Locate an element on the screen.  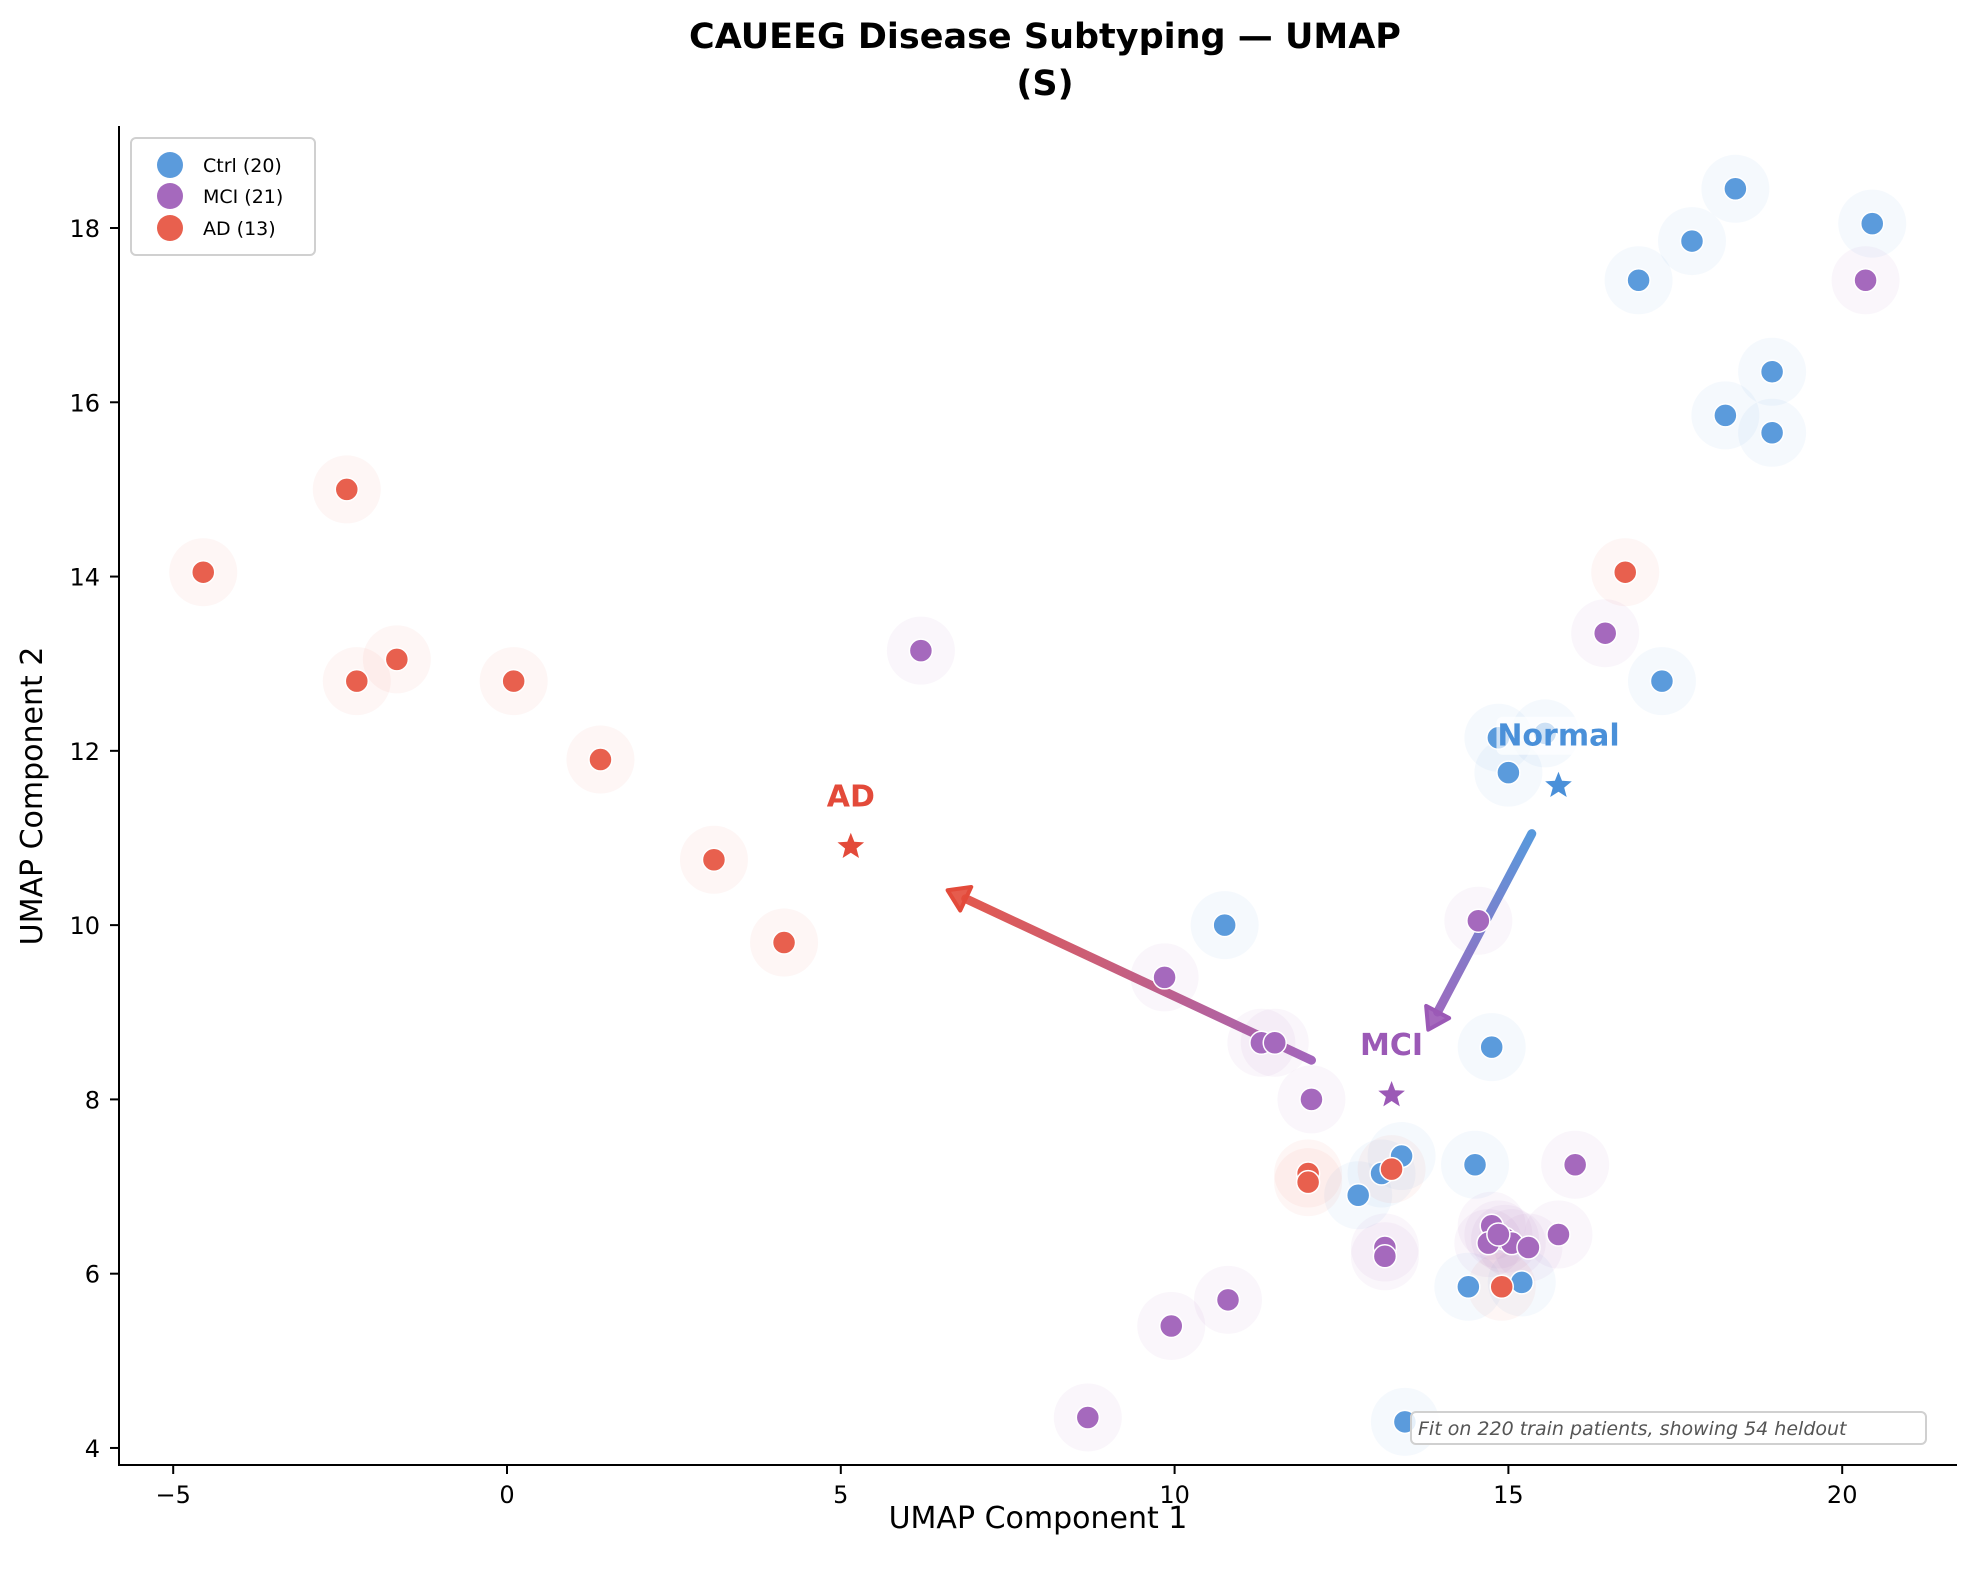
y-tick-label: 12 is located at coordinates (84, 752).